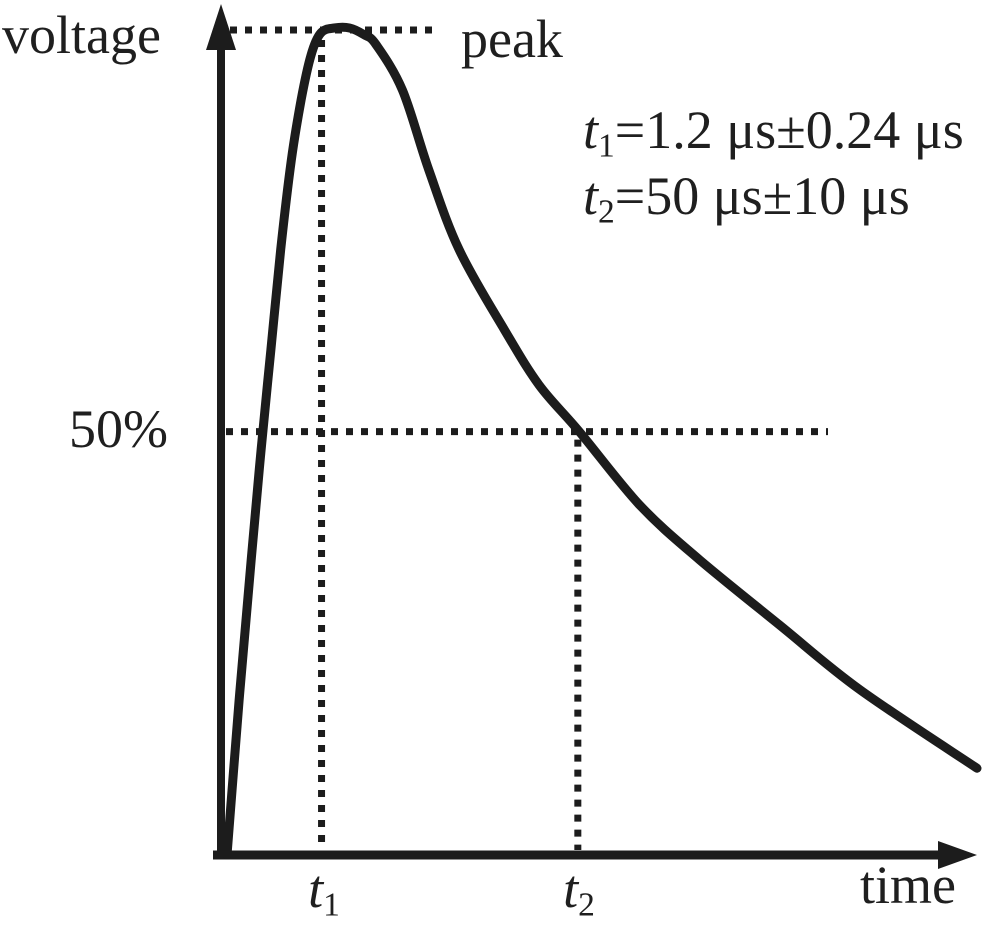 The width and height of the screenshot is (984, 936). I want to click on fifty-percent-label: 50%, so click(118, 429).